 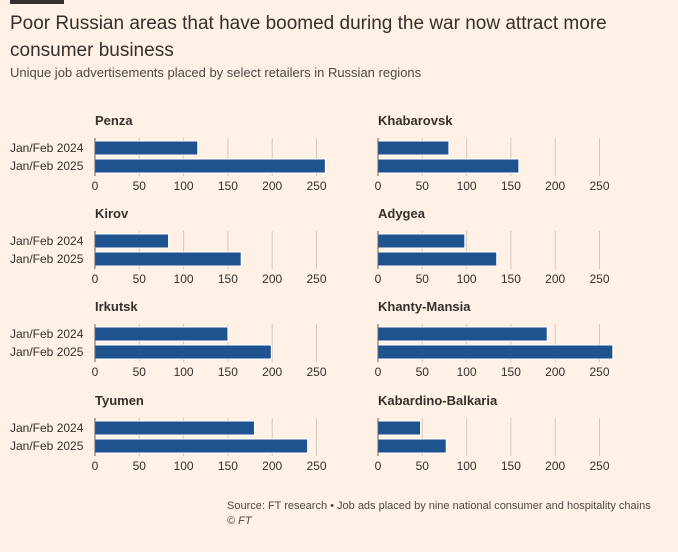 I want to click on bar-irkutsk-2024, so click(x=161, y=334).